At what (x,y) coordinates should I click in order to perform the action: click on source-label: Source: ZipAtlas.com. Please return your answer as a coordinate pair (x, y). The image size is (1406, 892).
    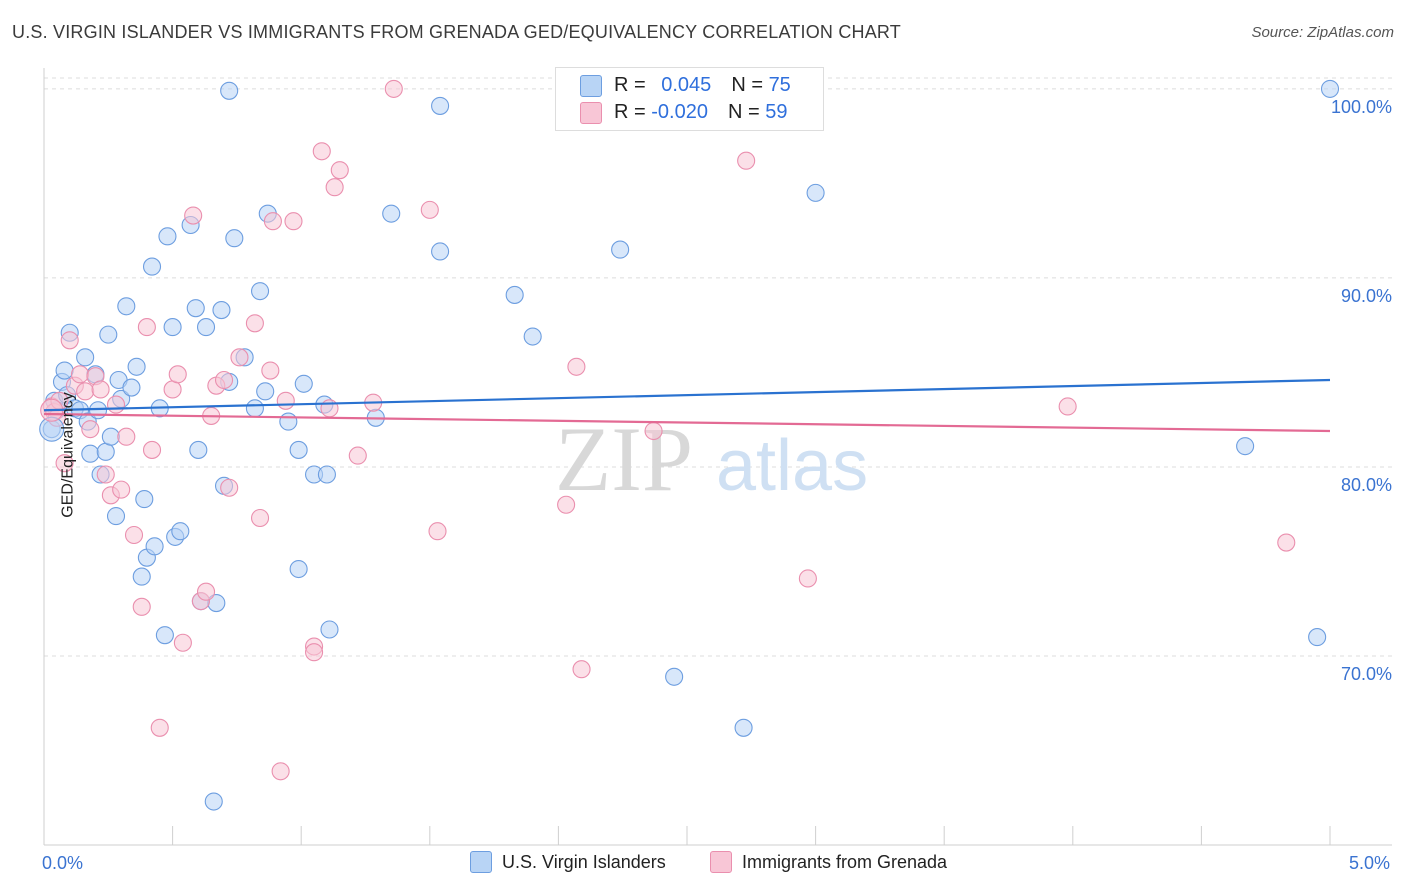
    Looking at the image, I should click on (1322, 32).